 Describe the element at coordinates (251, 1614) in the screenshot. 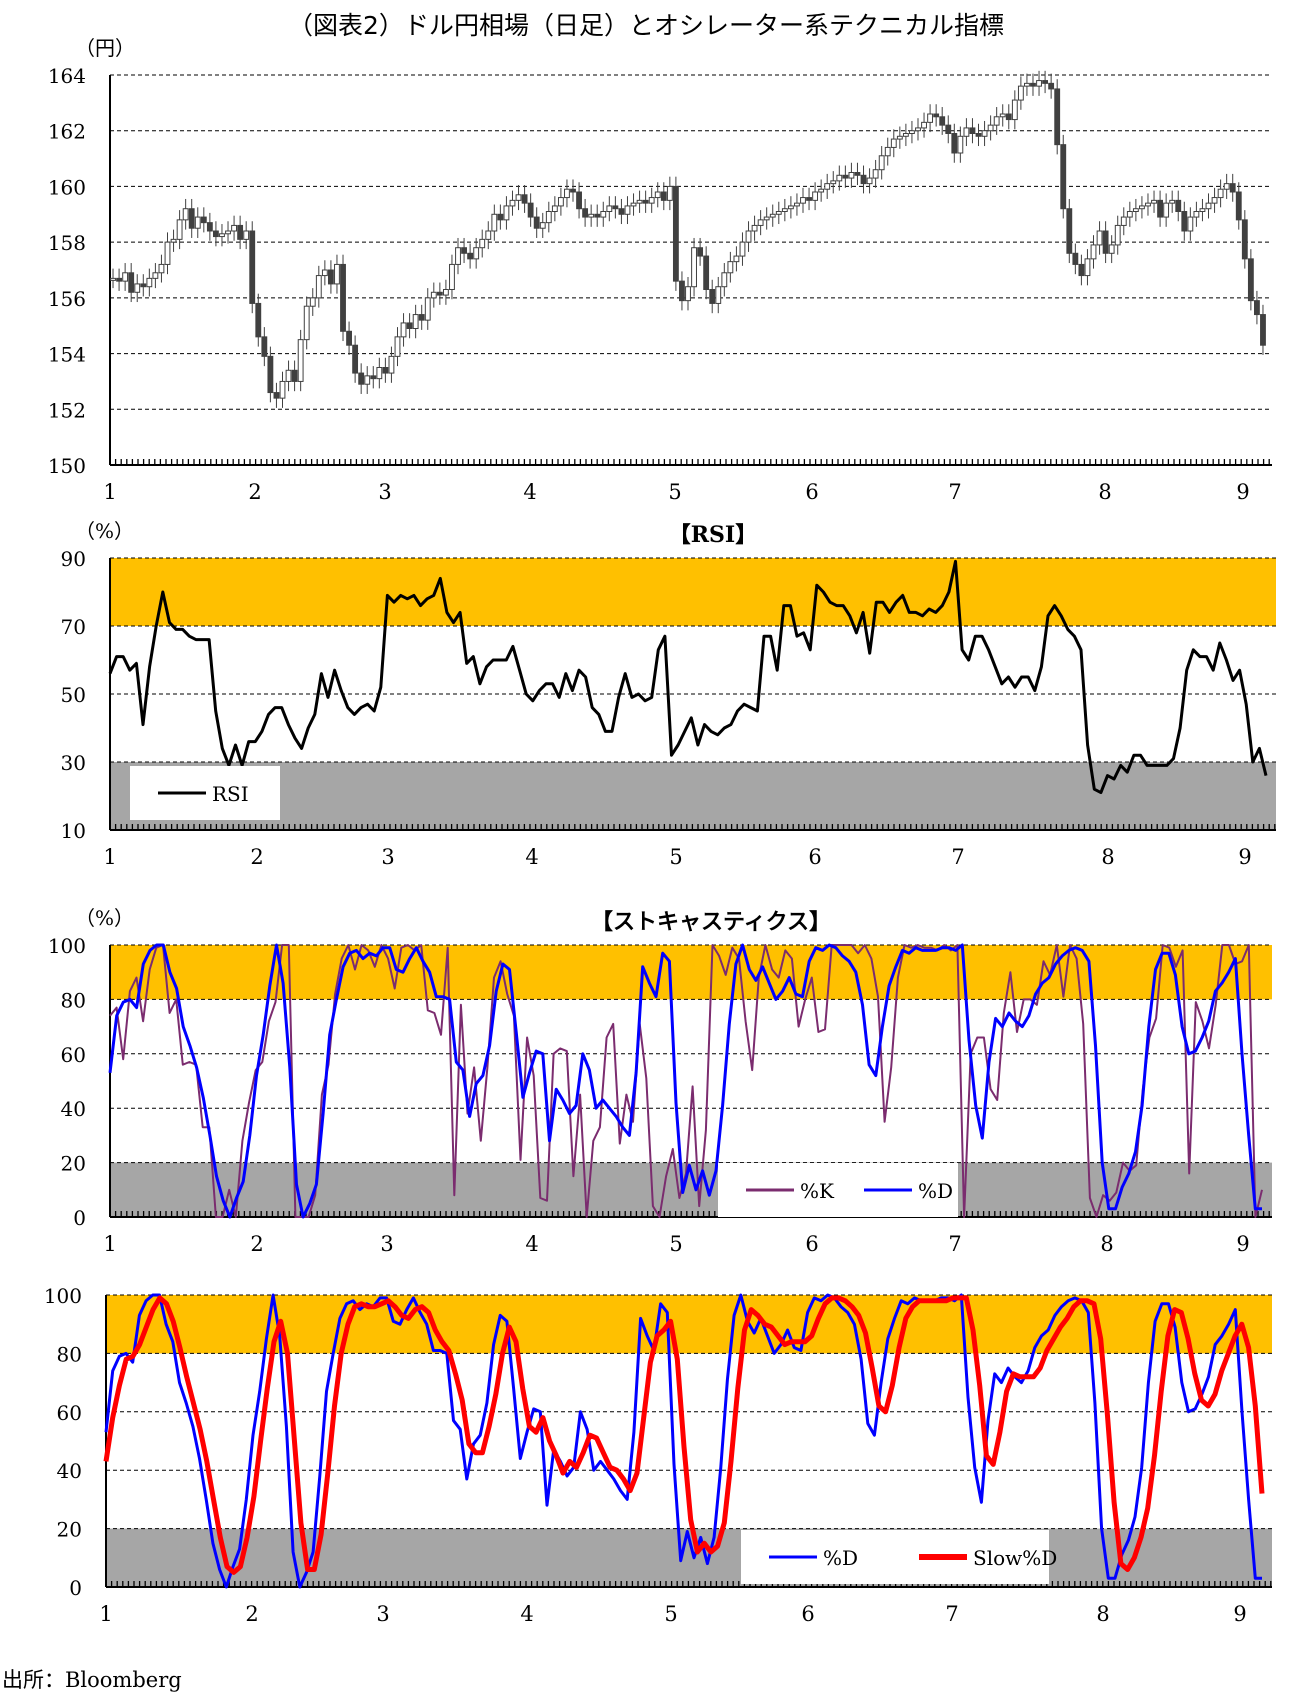

I see `x-tick-label-3: 2` at that location.